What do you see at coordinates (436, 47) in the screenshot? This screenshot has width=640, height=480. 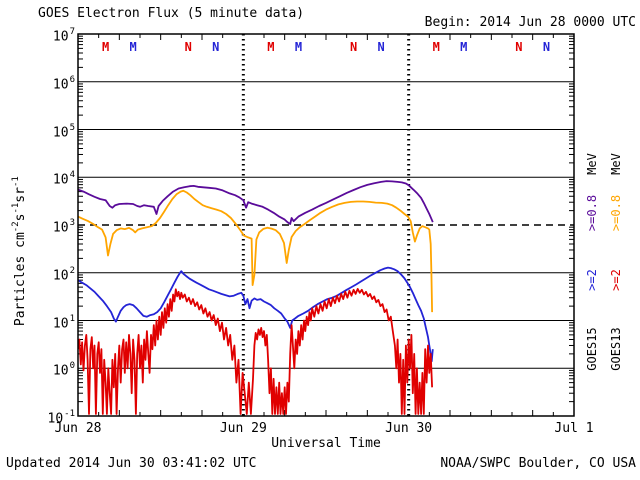 I see `marker-m-h52: M` at bounding box center [436, 47].